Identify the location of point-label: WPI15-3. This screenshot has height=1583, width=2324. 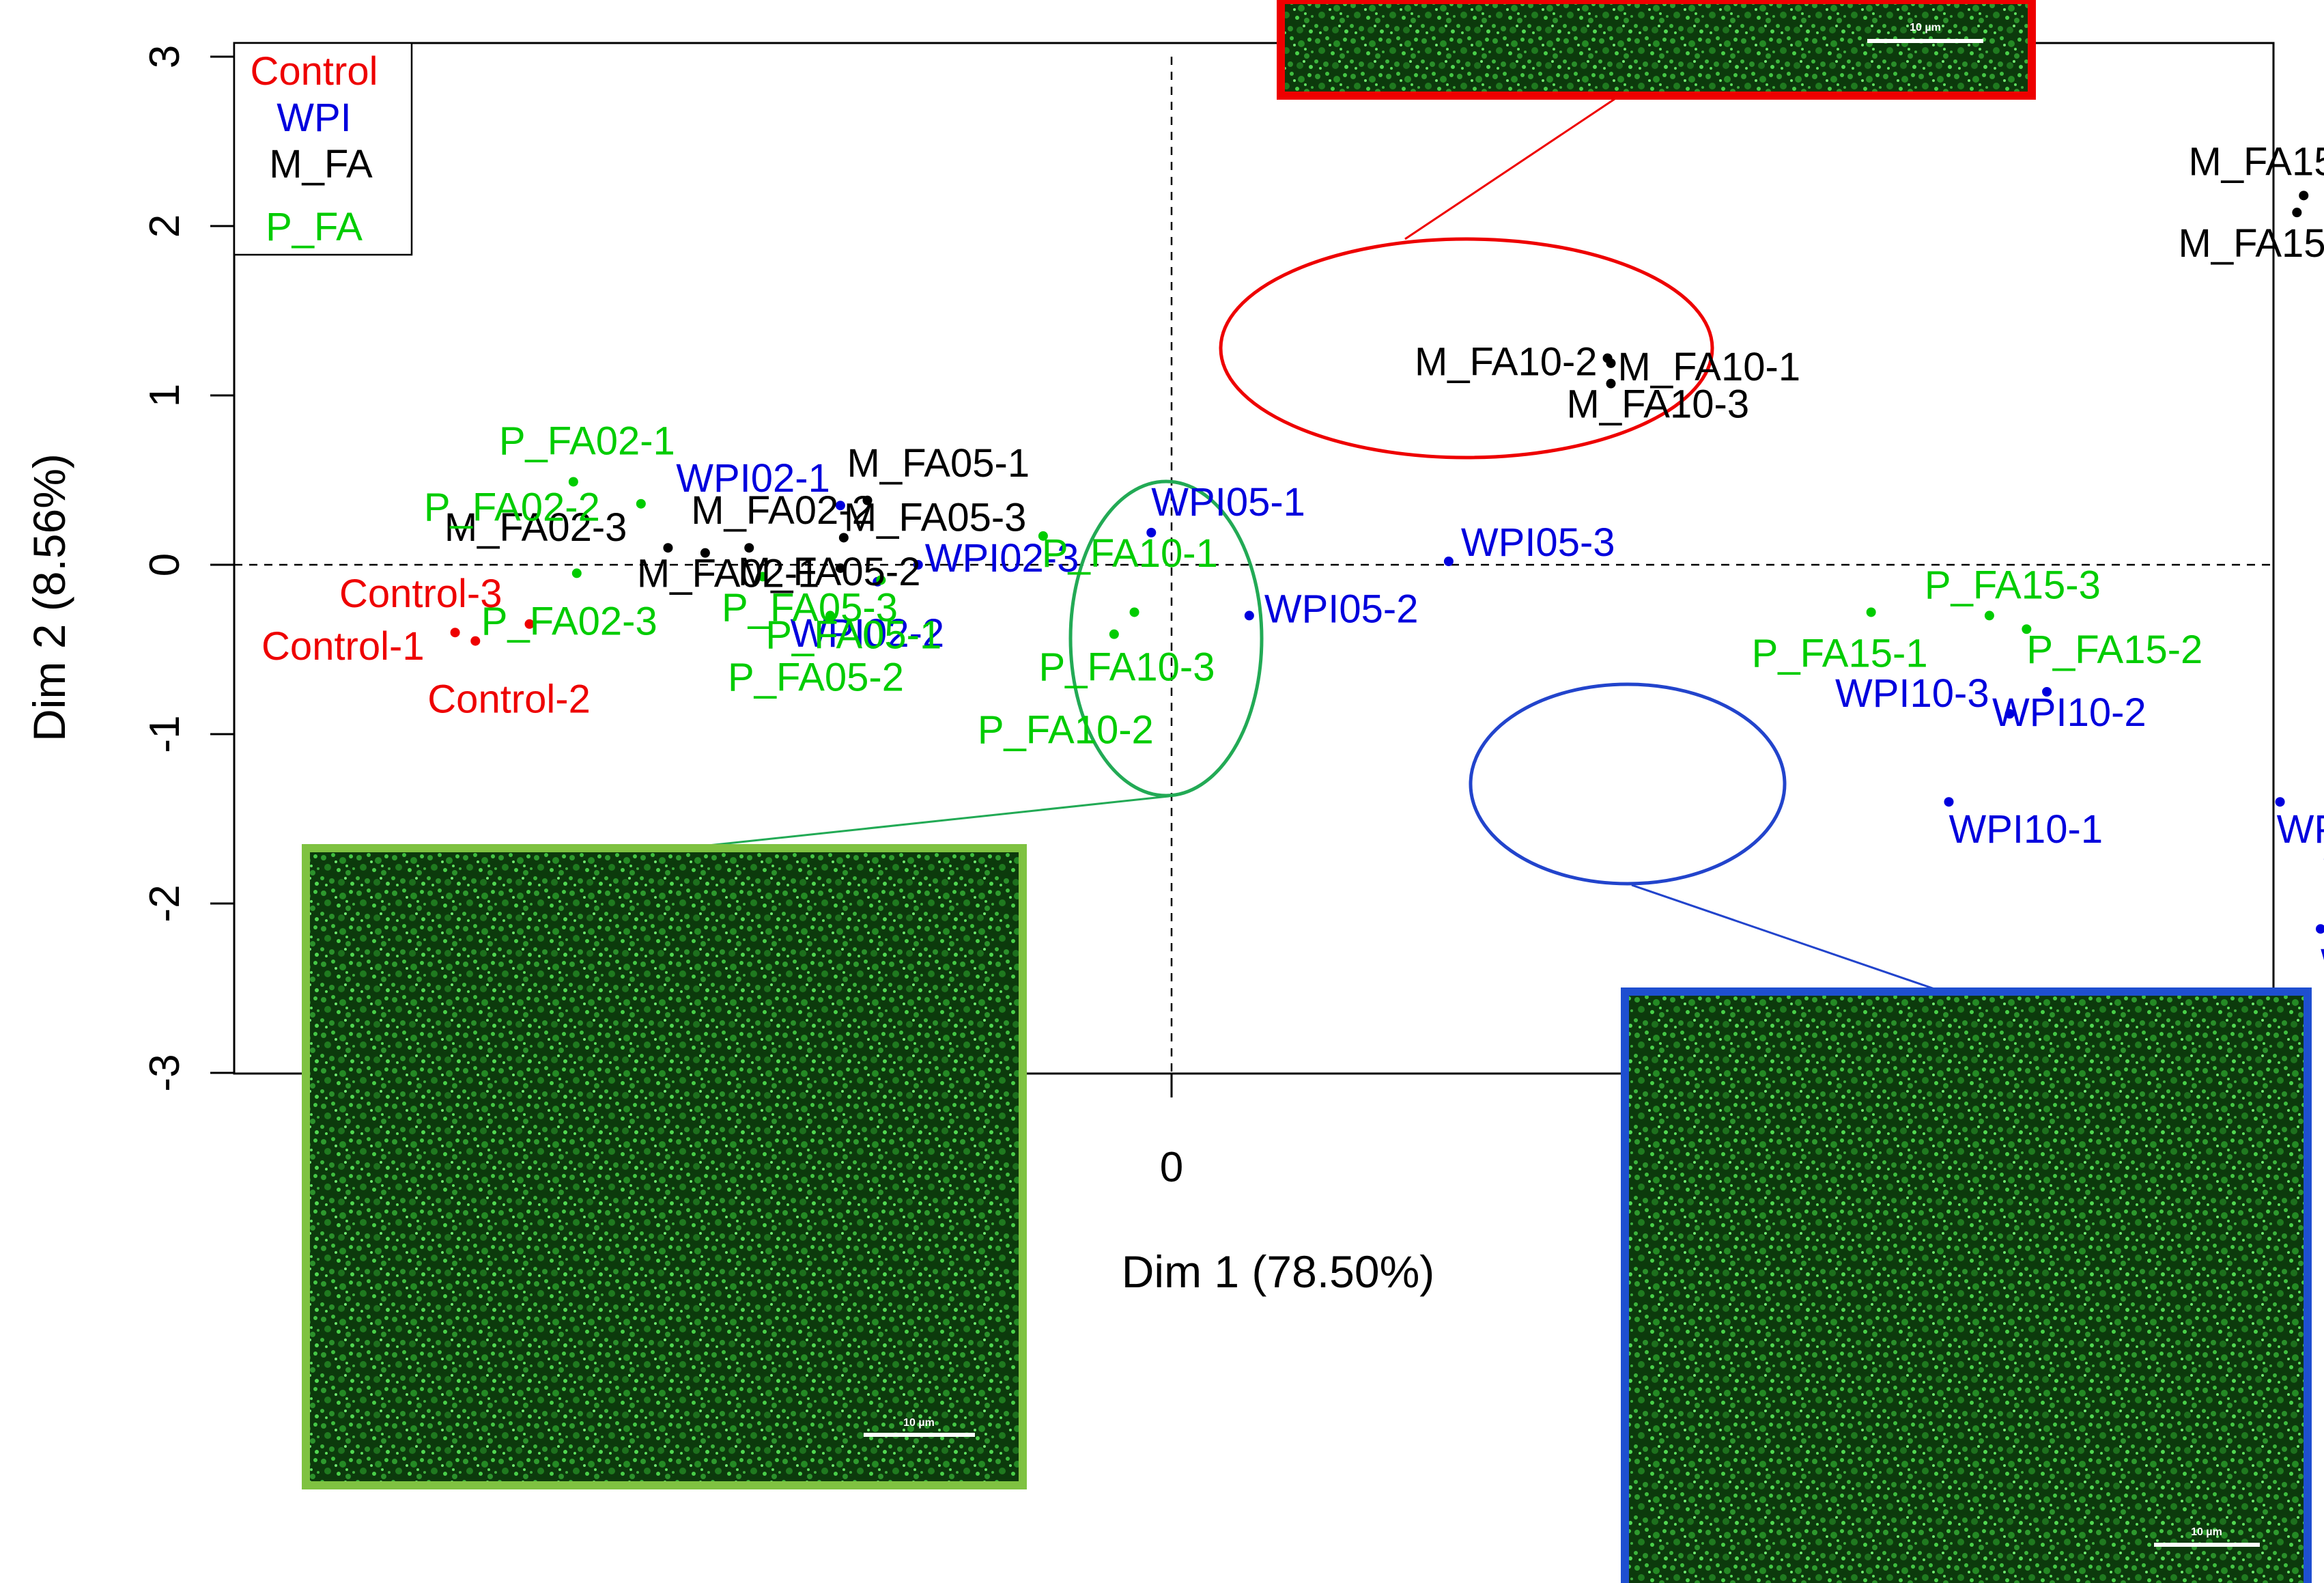
(2300, 829).